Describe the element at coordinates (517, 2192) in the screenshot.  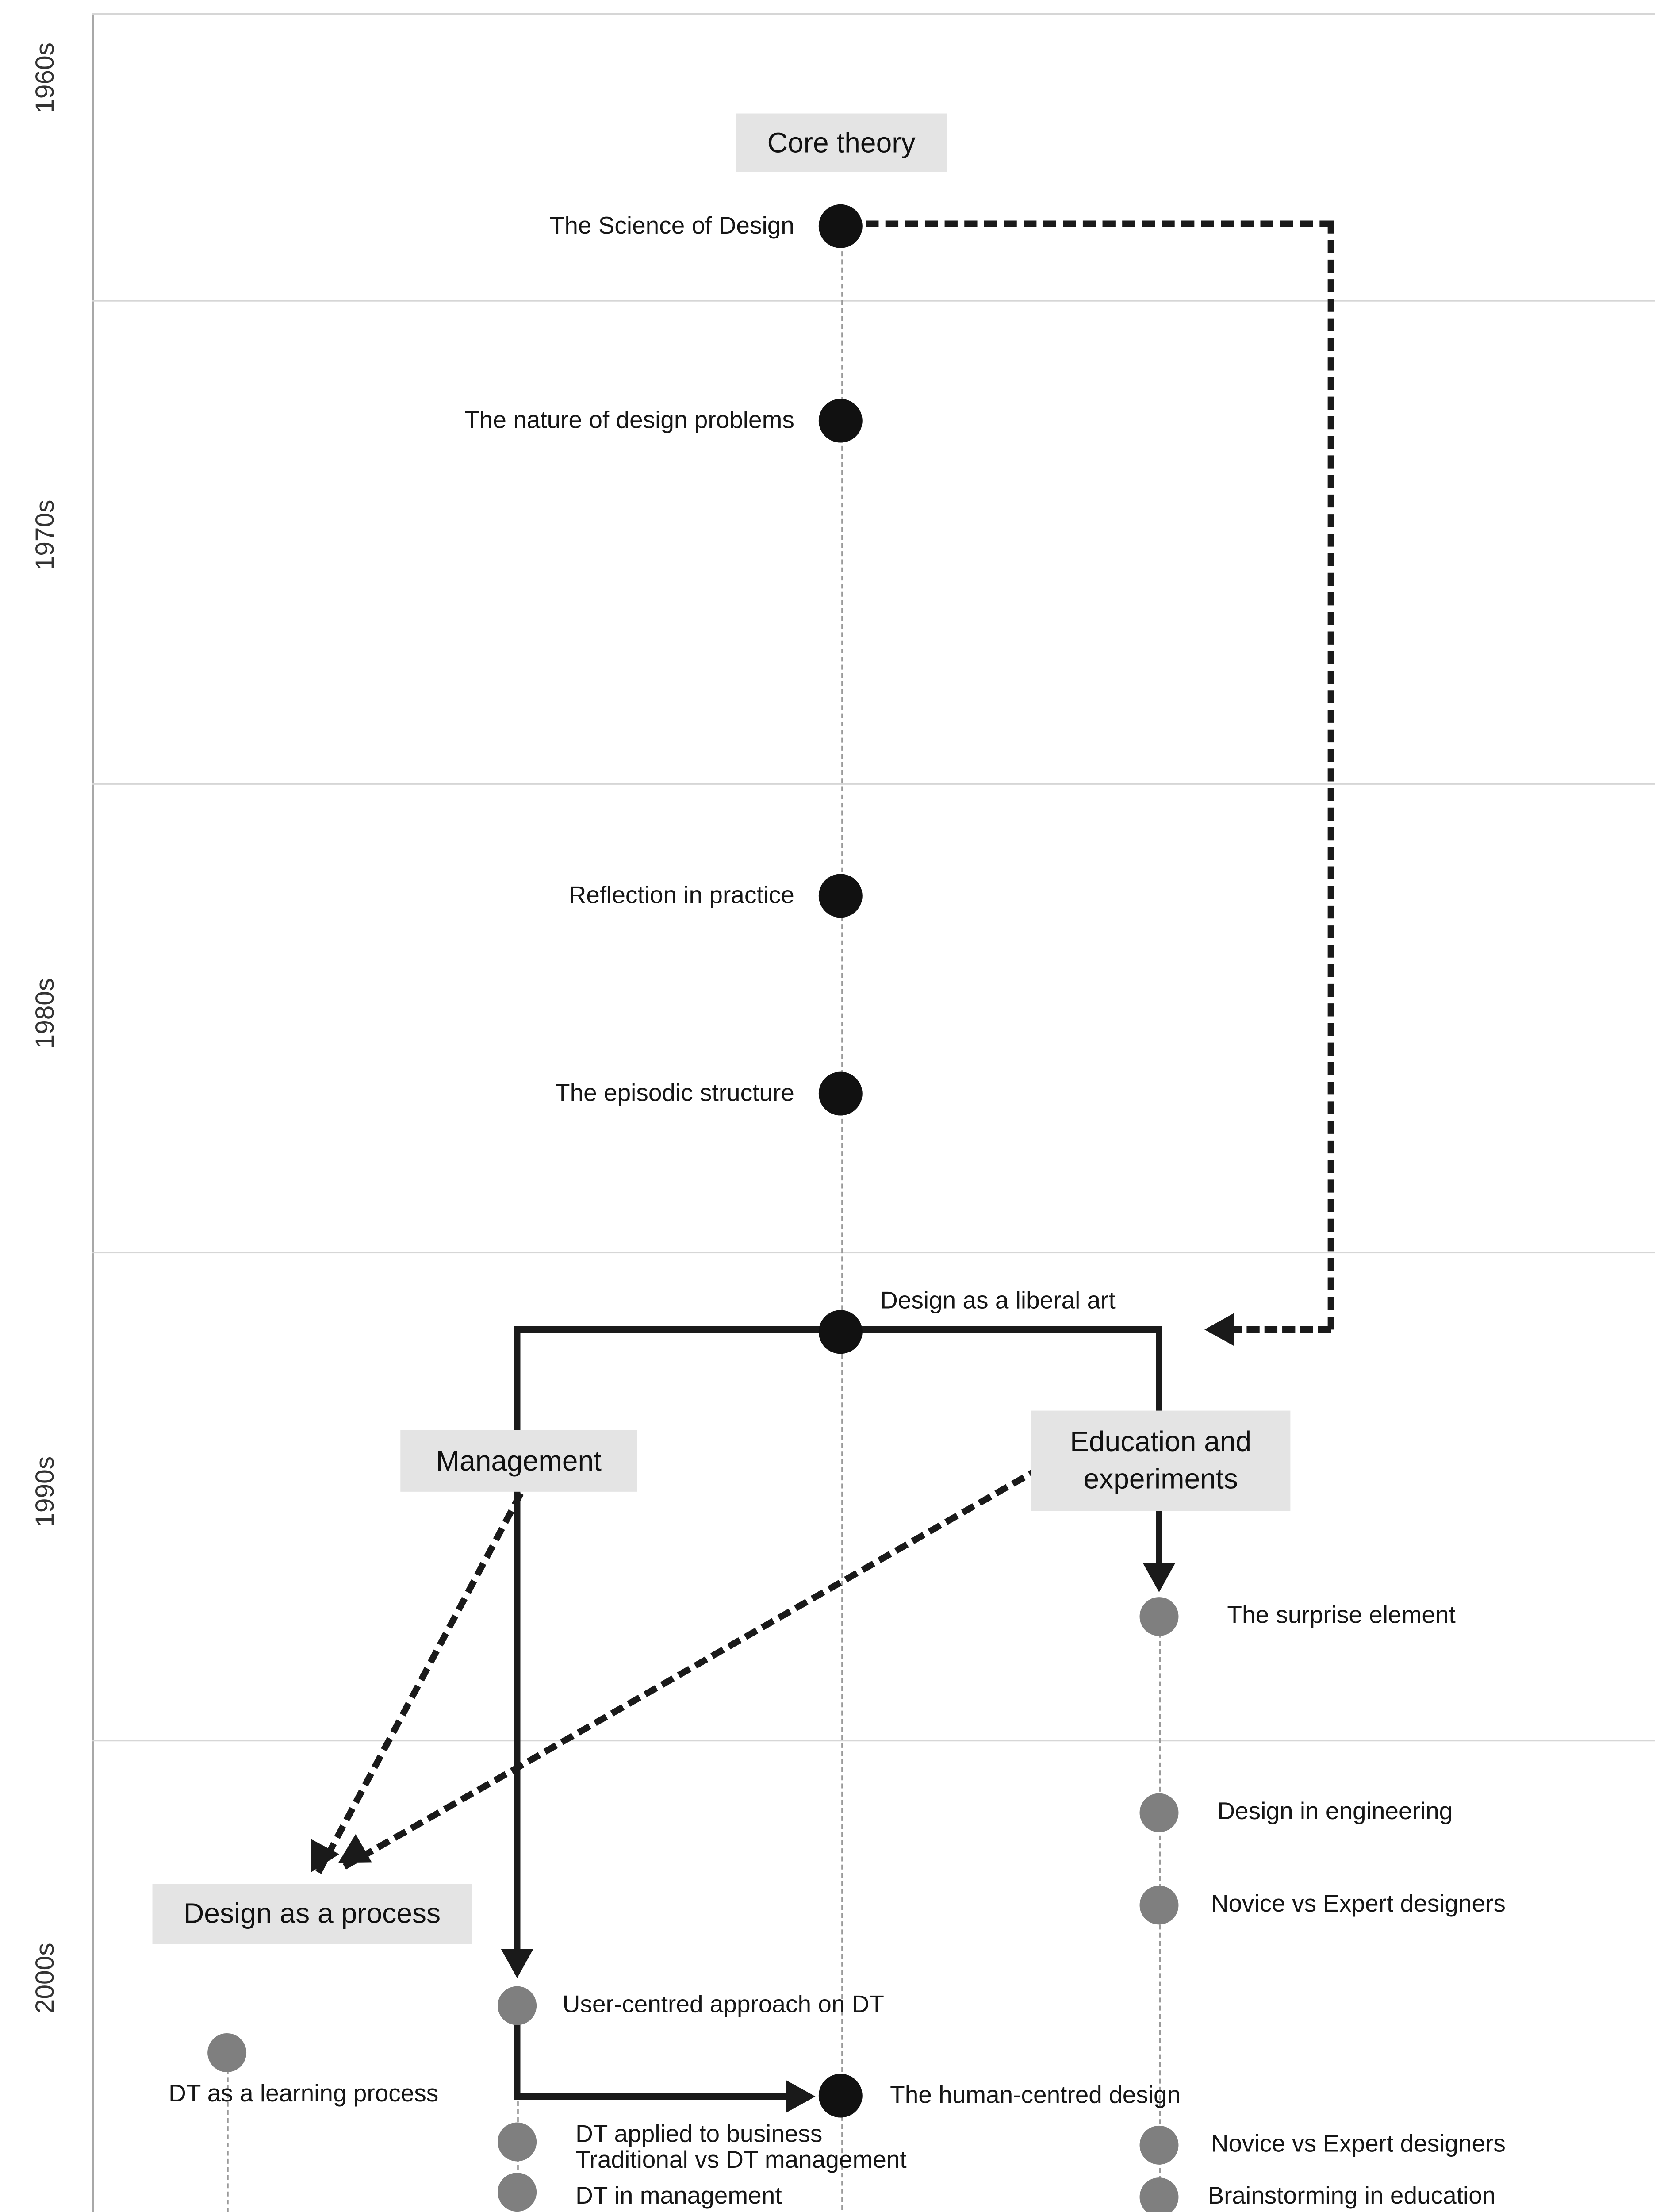
I see `node-dot-dt-in-management` at that location.